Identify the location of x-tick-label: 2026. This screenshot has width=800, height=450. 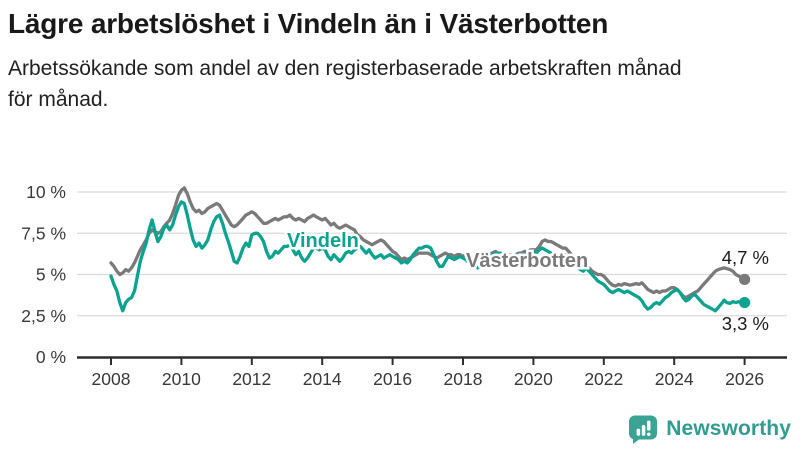
(744, 379).